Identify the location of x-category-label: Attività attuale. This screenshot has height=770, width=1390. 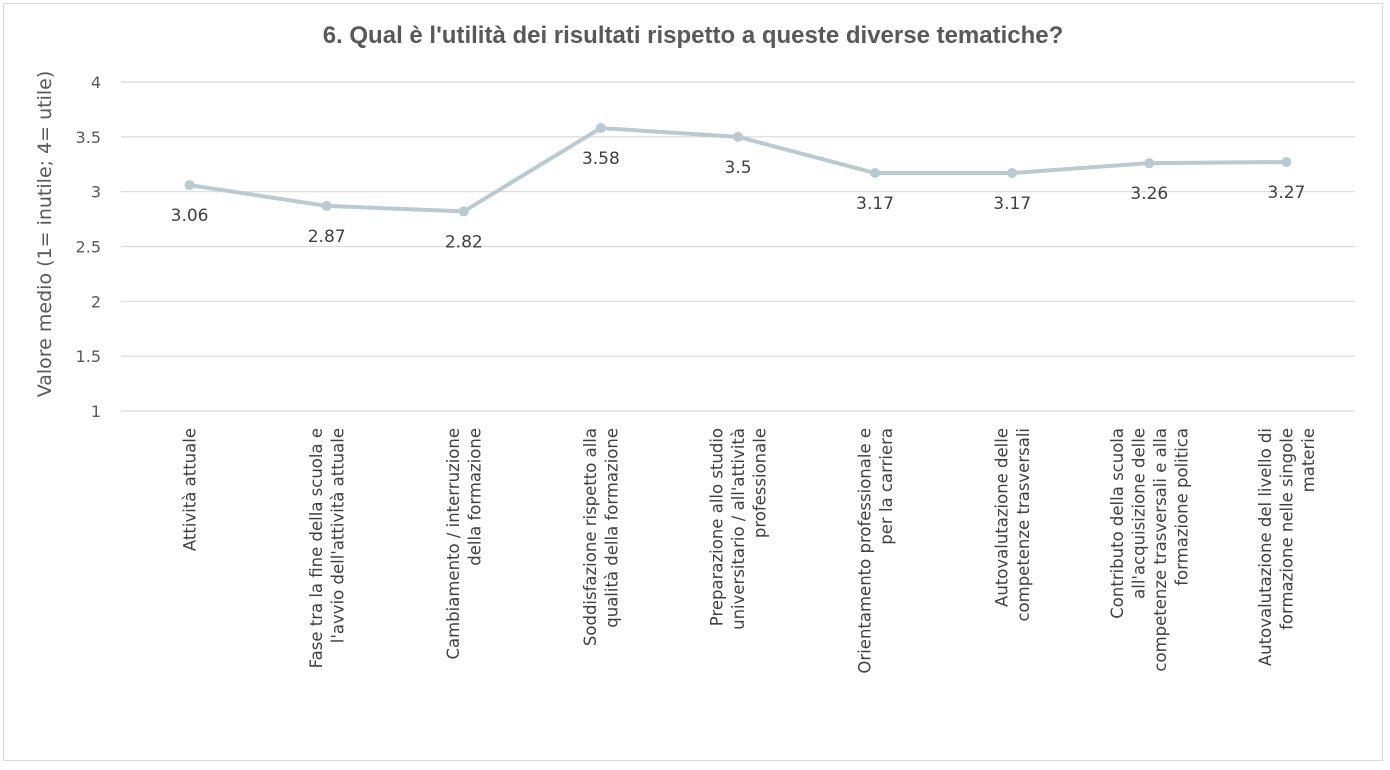
(190, 489).